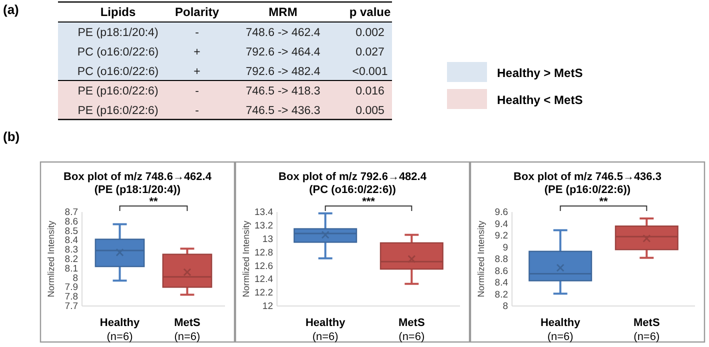 The width and height of the screenshot is (709, 347). I want to click on text: 792.6 -> 464.4, so click(283, 52).